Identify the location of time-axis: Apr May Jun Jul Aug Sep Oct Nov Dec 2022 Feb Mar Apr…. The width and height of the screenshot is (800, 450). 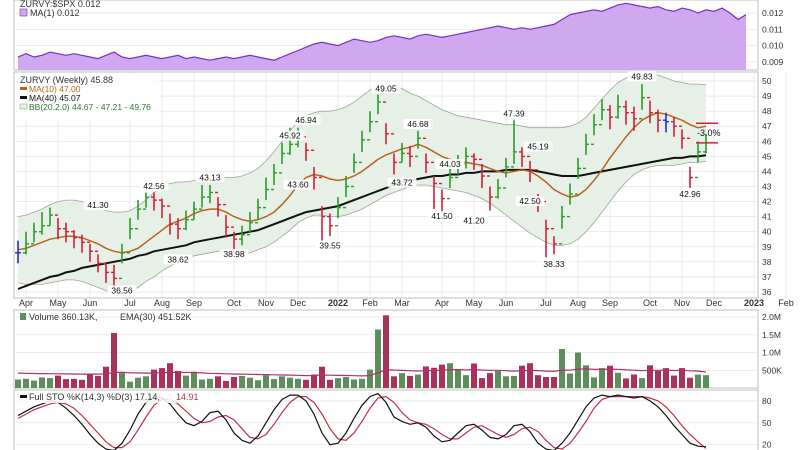
(406, 303).